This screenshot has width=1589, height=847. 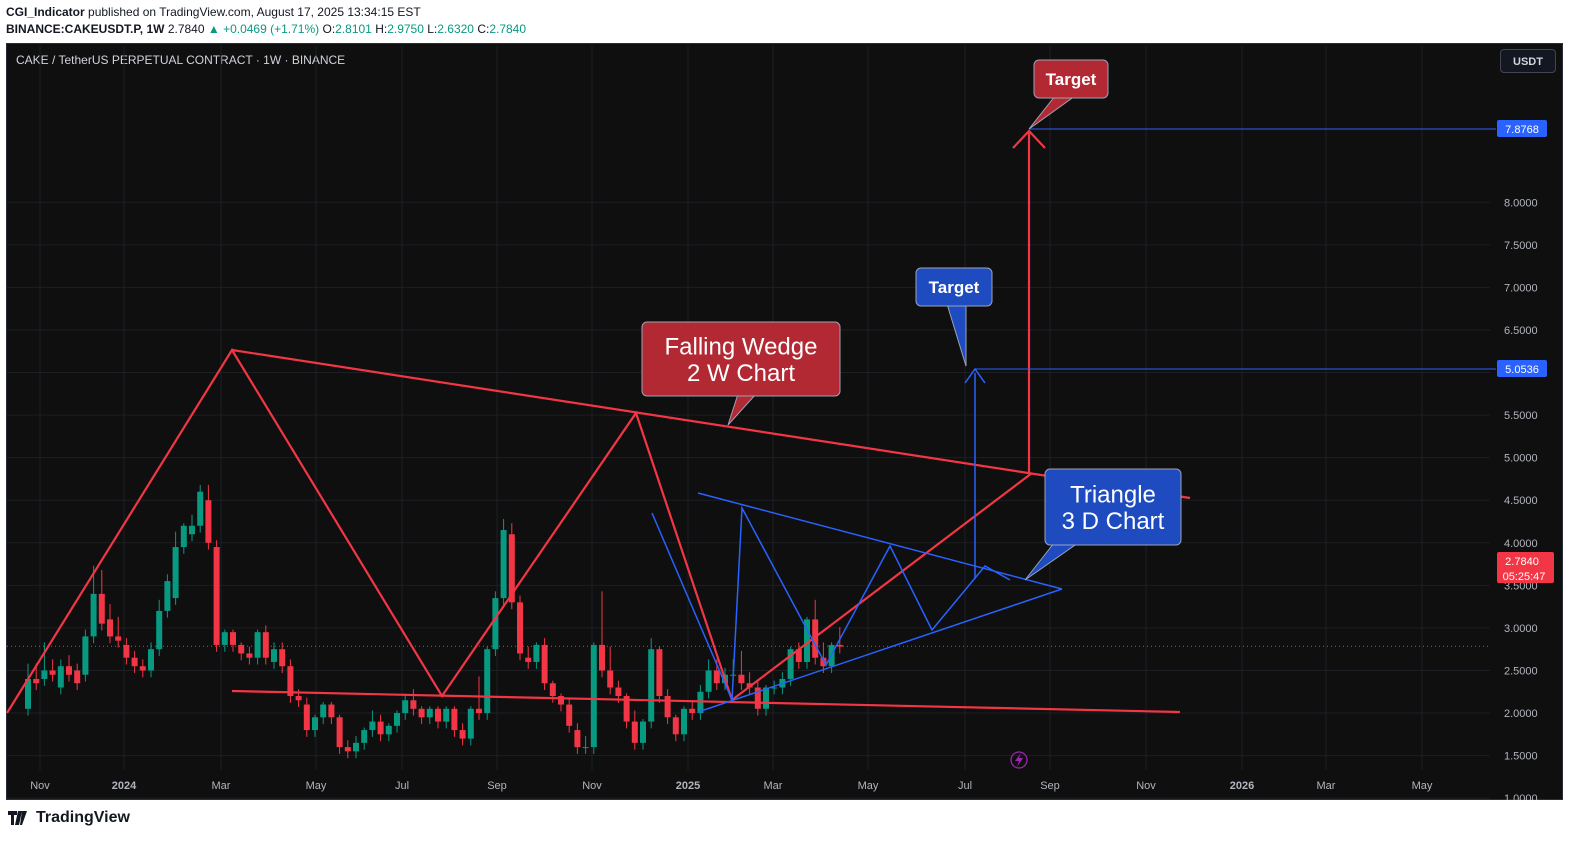 What do you see at coordinates (1521, 714) in the screenshot?
I see `y-tick-label: 2.0000` at bounding box center [1521, 714].